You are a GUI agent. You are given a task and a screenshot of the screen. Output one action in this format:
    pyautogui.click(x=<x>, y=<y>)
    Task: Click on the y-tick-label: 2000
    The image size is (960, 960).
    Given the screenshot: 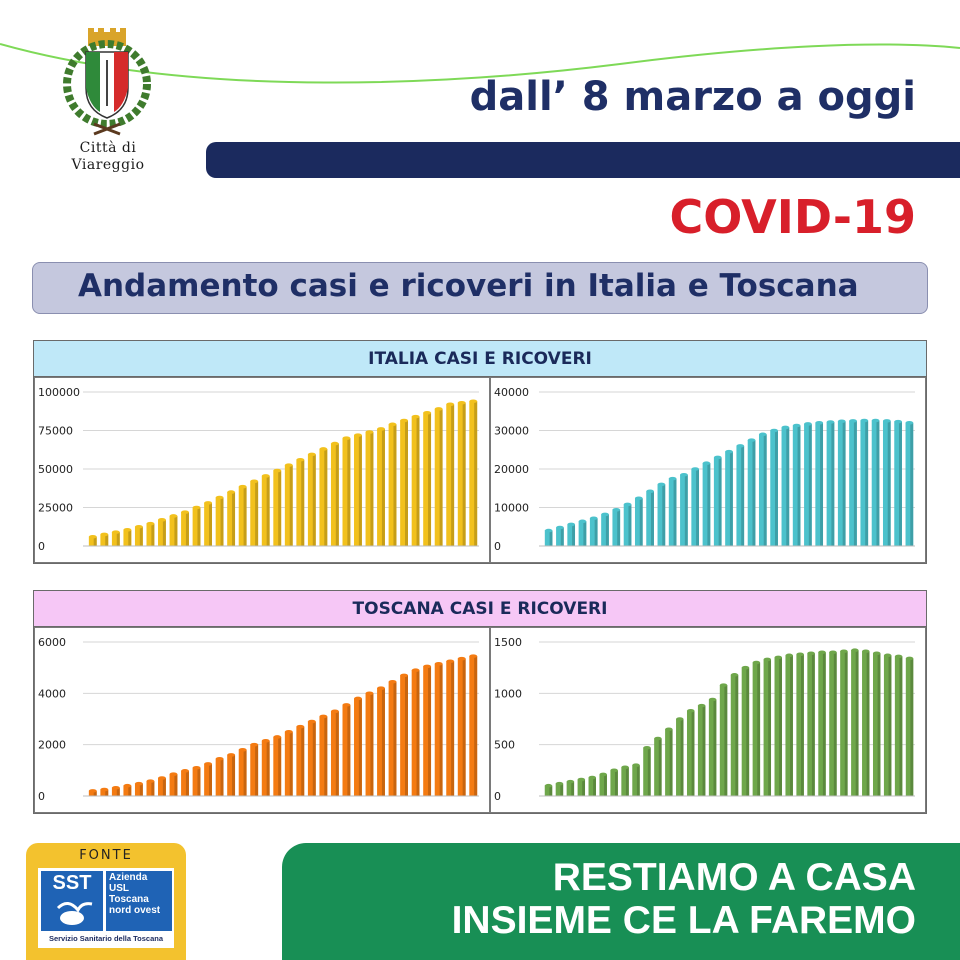 What is the action you would take?
    pyautogui.click(x=52, y=745)
    